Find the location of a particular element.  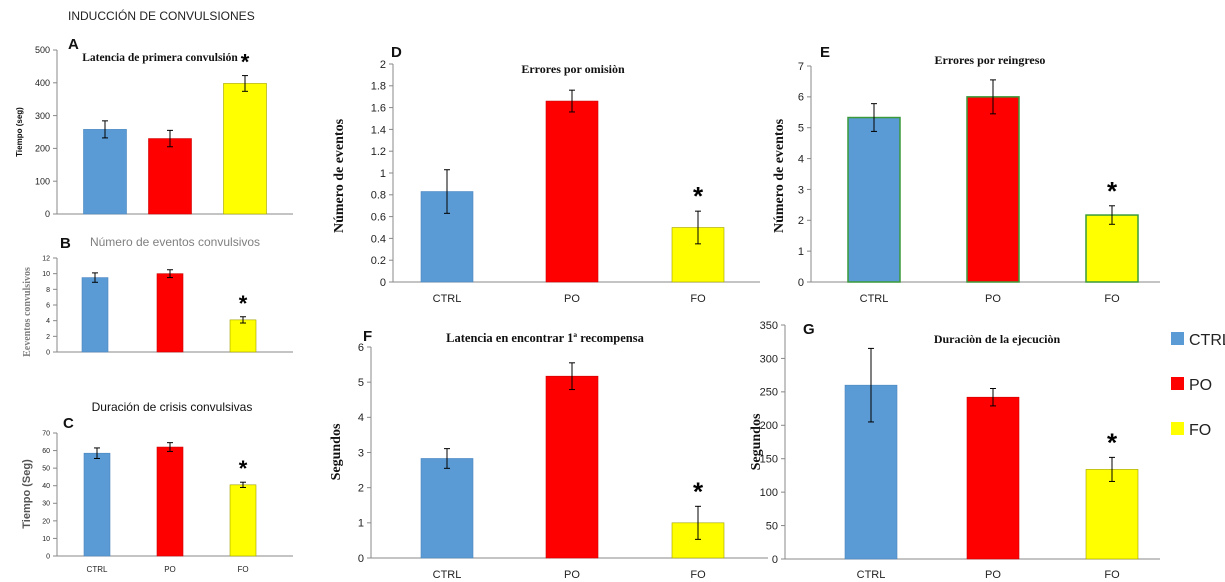

panel-letter: E is located at coordinates (825, 52).